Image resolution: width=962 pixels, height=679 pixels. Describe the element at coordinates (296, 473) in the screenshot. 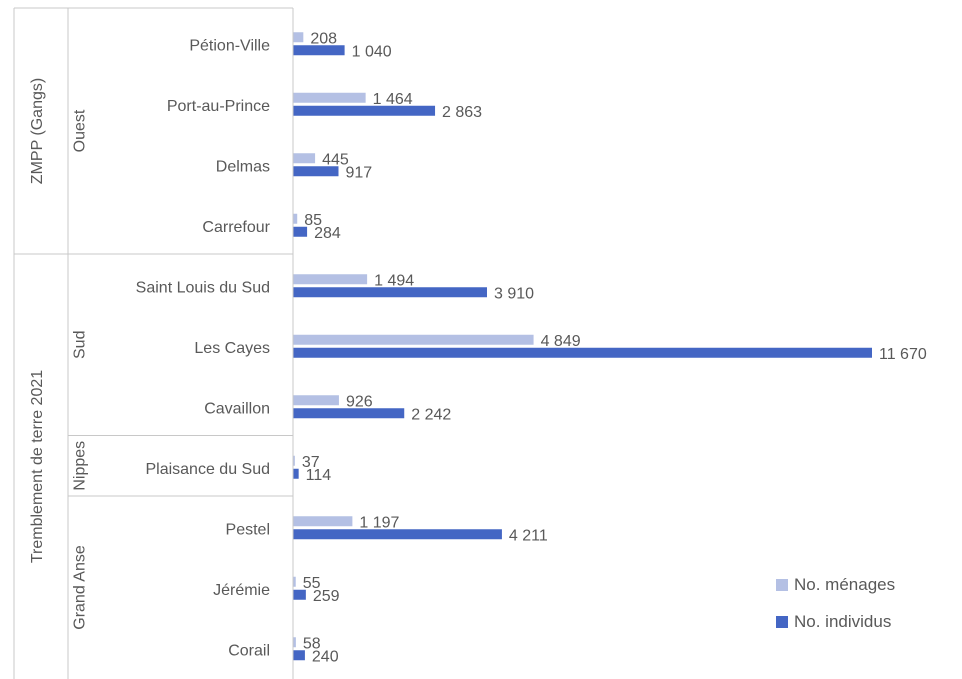

I see `bar-individus-plaisance-du-sud` at that location.